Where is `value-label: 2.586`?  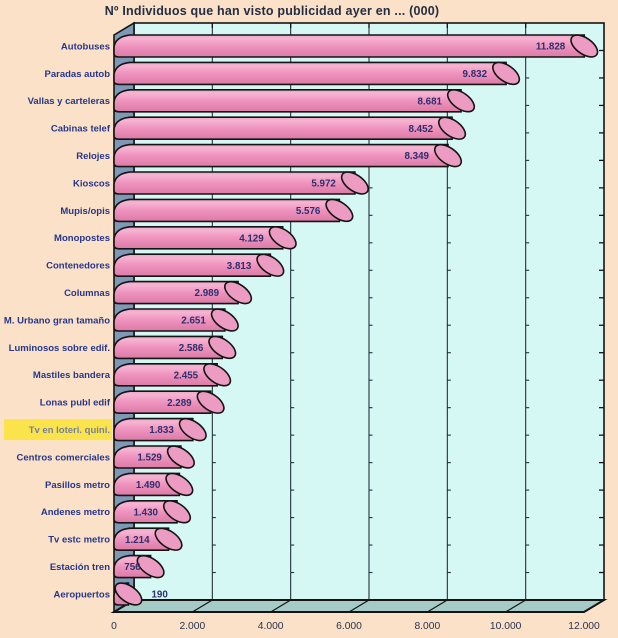
value-label: 2.586 is located at coordinates (191, 348).